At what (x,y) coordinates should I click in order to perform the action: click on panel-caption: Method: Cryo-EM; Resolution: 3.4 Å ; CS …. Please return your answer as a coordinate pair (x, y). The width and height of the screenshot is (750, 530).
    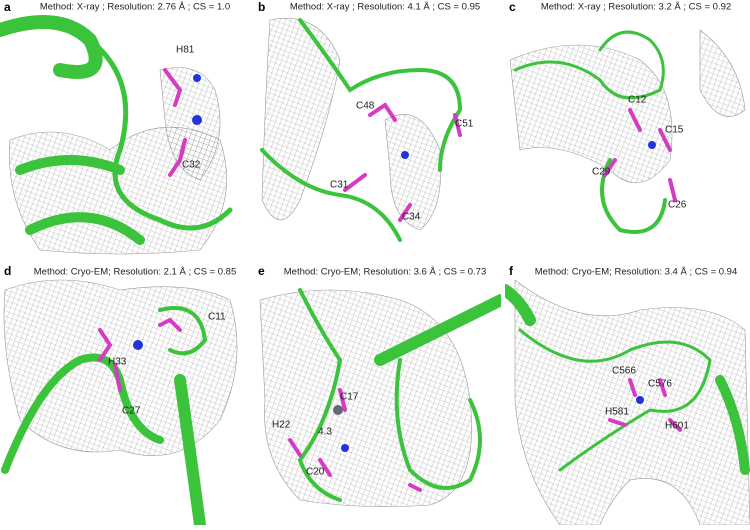
    Looking at the image, I should click on (636, 272).